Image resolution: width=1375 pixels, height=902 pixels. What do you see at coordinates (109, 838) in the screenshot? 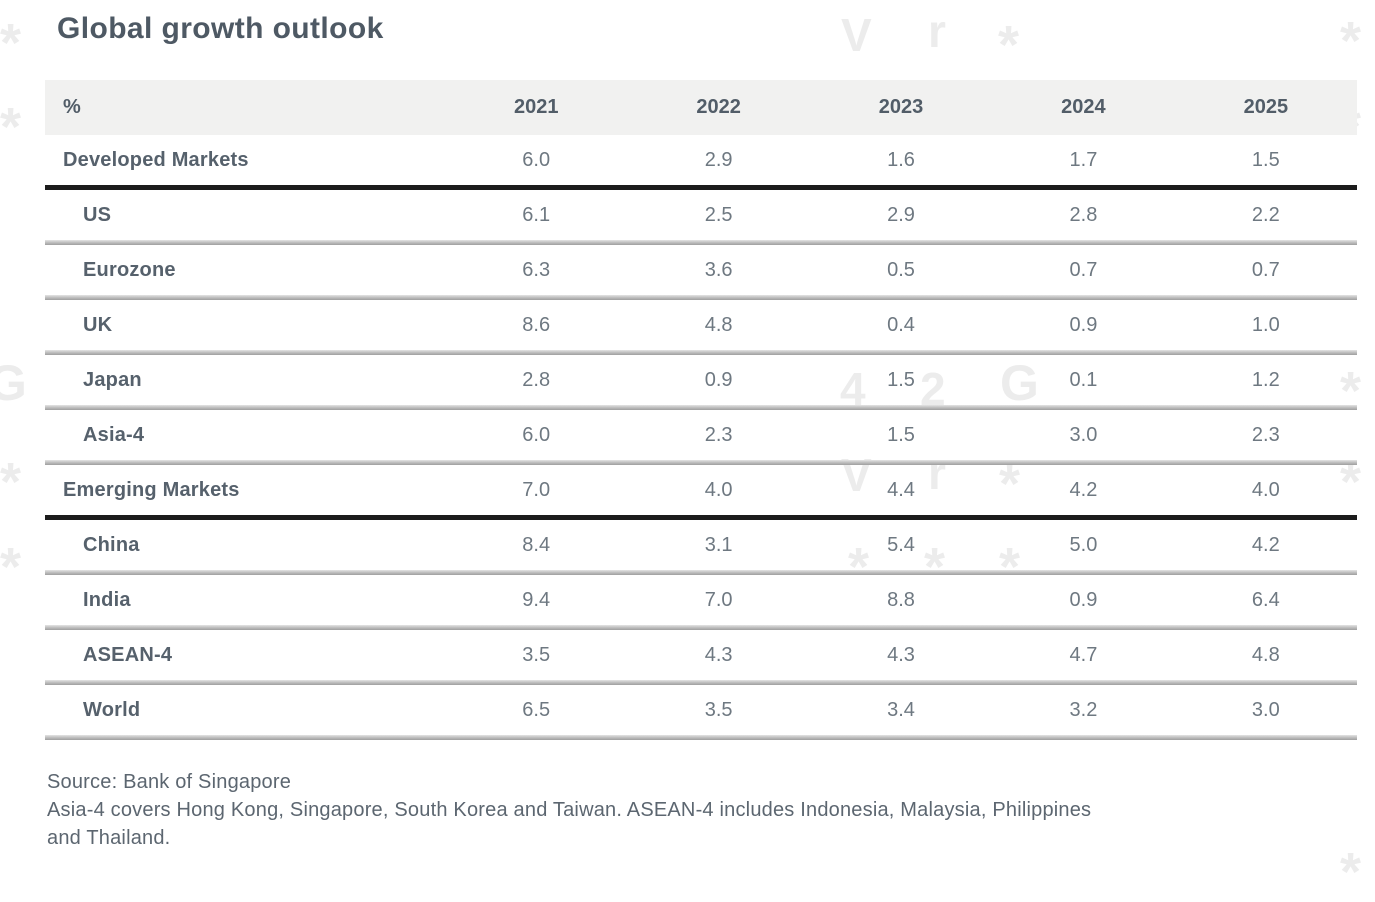
I see `footnote-line-2: and Thailand.` at bounding box center [109, 838].